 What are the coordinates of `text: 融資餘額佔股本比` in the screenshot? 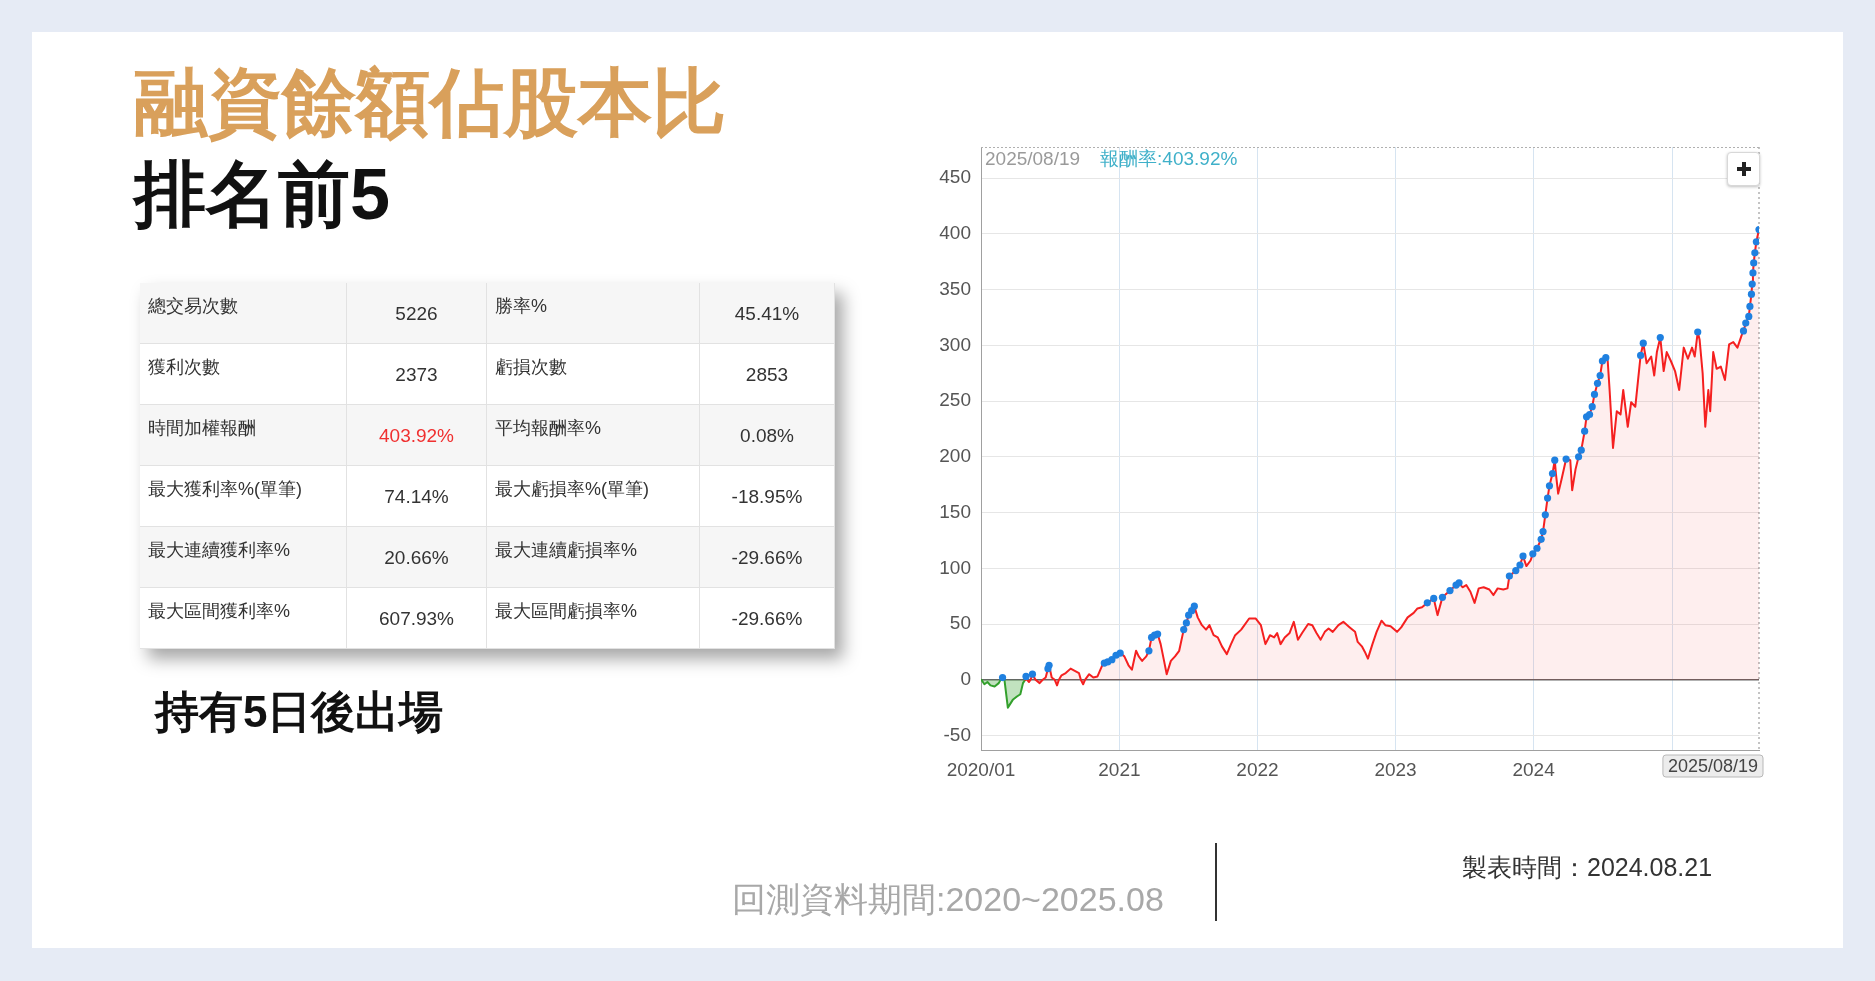 It's located at (430, 102).